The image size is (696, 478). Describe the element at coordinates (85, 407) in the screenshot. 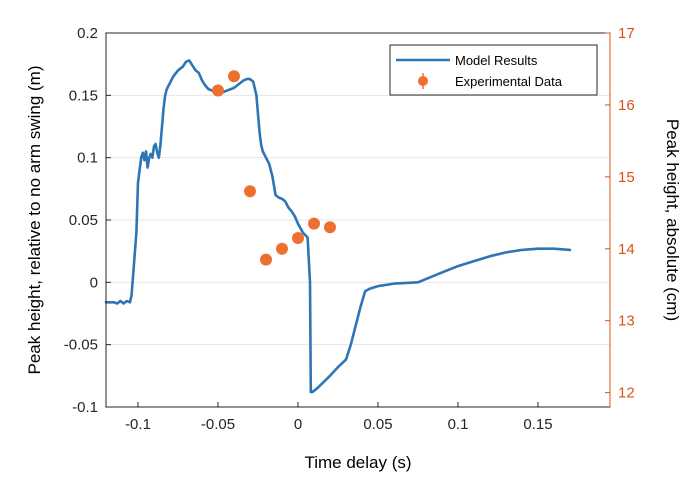

I see `y-left-tick-label: -0.1` at that location.